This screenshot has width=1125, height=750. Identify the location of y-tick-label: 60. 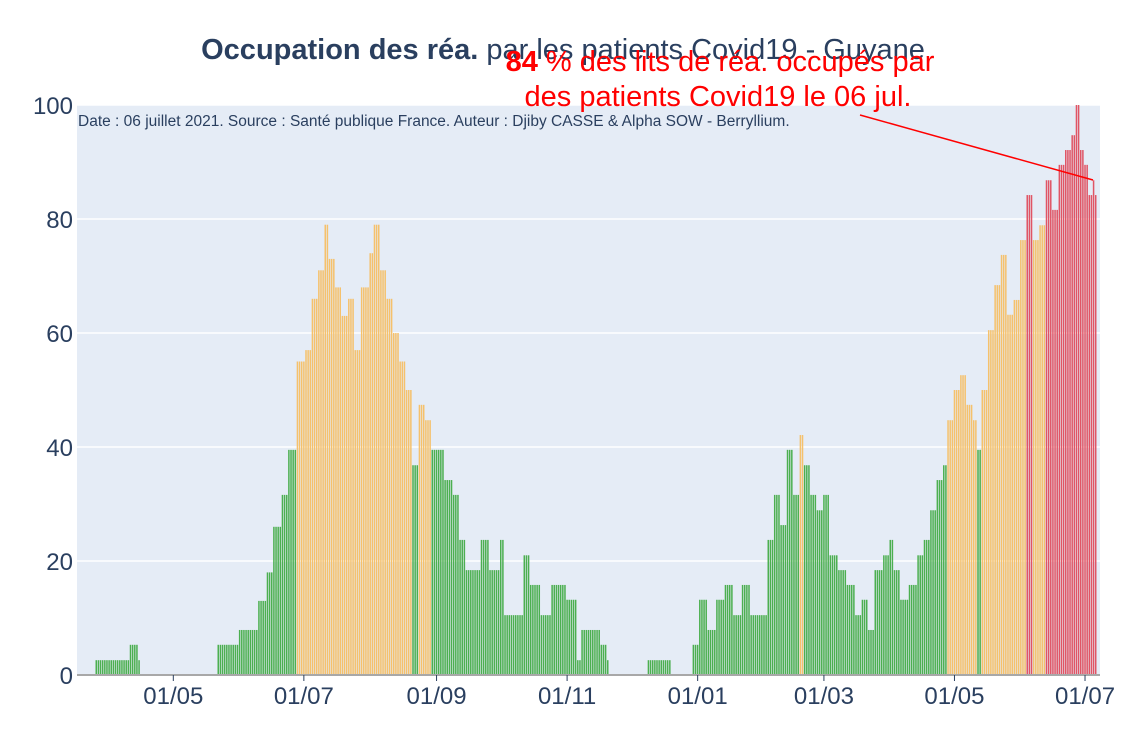
(59, 334).